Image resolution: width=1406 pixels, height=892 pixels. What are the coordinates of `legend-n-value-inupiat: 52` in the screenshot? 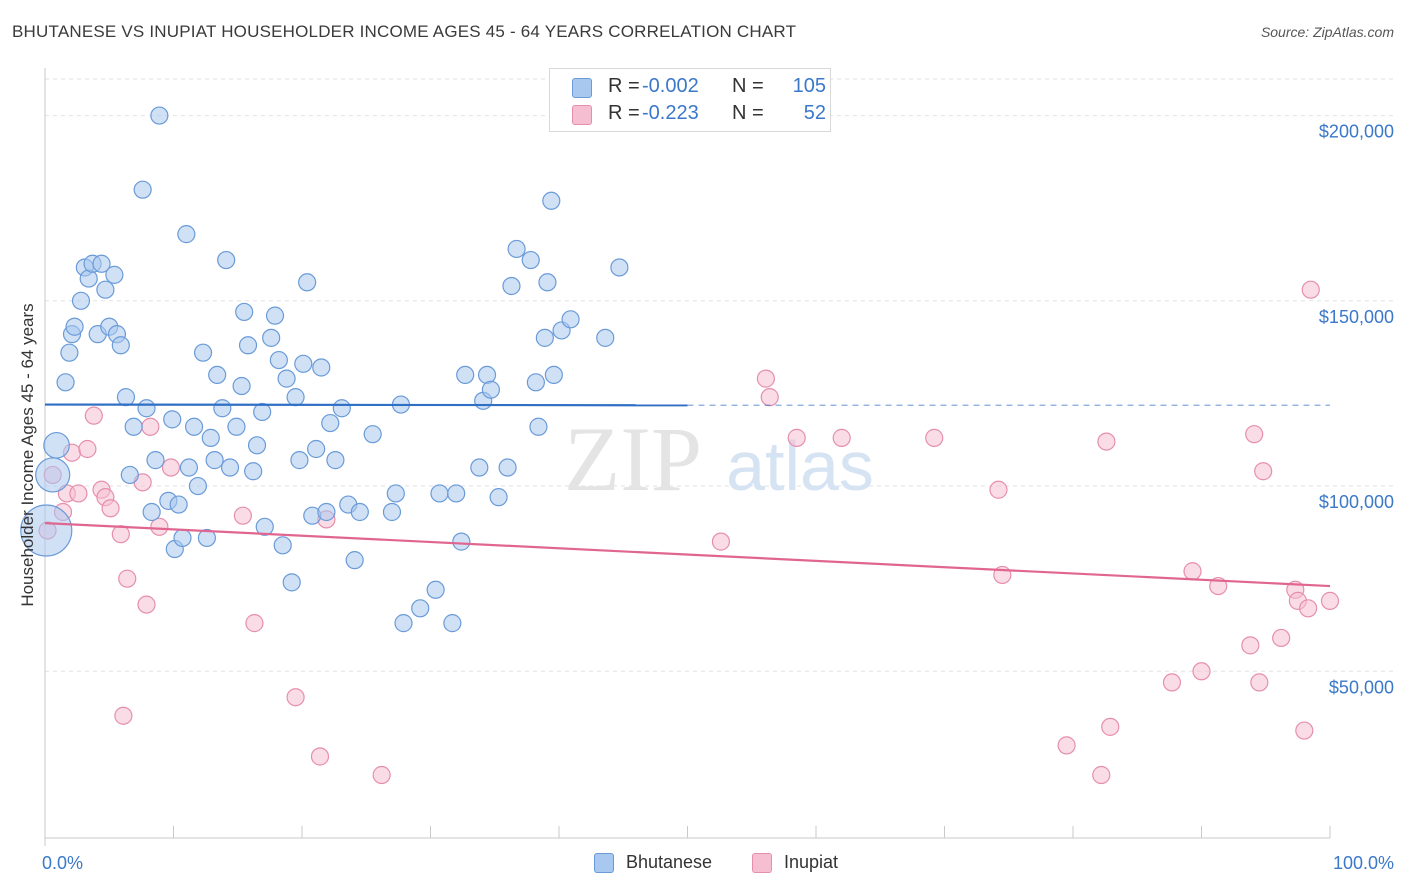 It's located at (814, 113).